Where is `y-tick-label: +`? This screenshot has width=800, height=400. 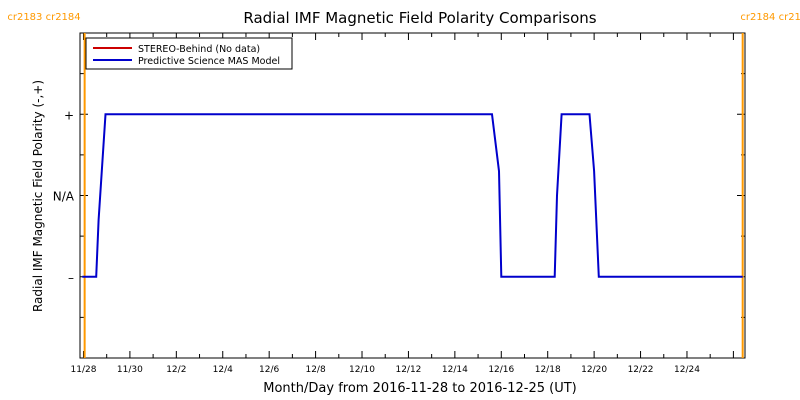
y-tick-label: + is located at coordinates (69, 115).